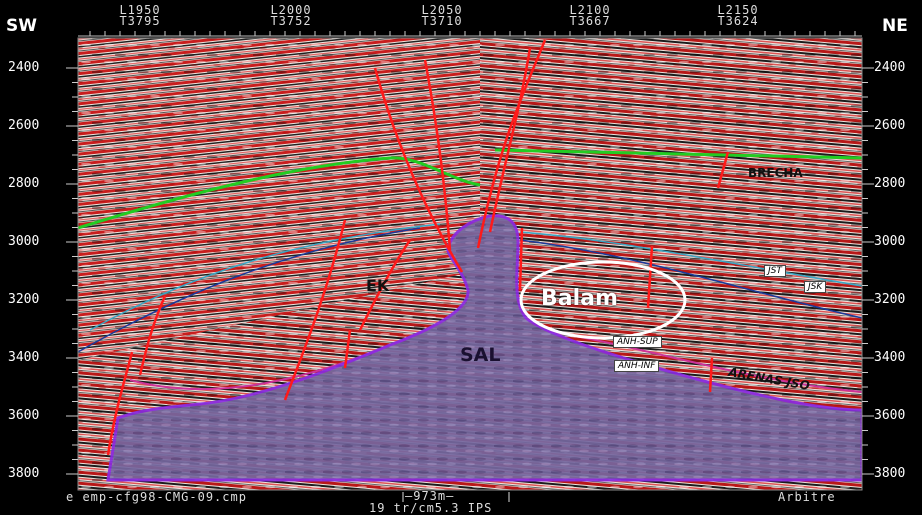  I want to click on anh-inf-label: ANH-INF, so click(637, 366).